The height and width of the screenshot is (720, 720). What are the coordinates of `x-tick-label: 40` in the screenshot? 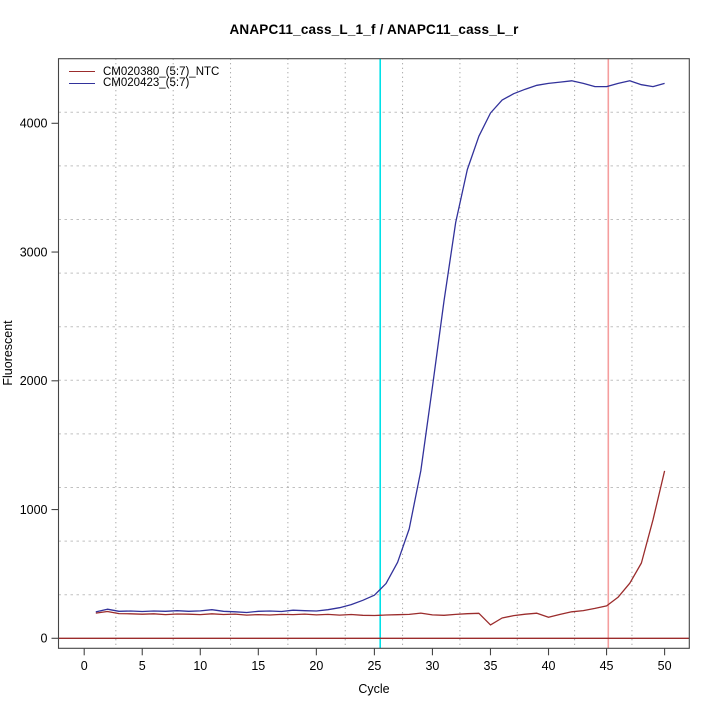 It's located at (549, 666).